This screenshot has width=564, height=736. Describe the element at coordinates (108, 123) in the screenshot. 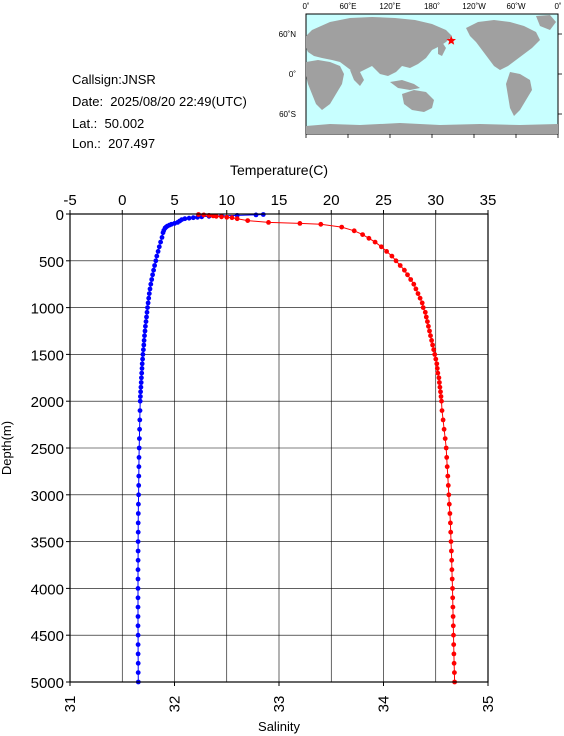

I see `latitude-text: Lat.: 50.002` at that location.